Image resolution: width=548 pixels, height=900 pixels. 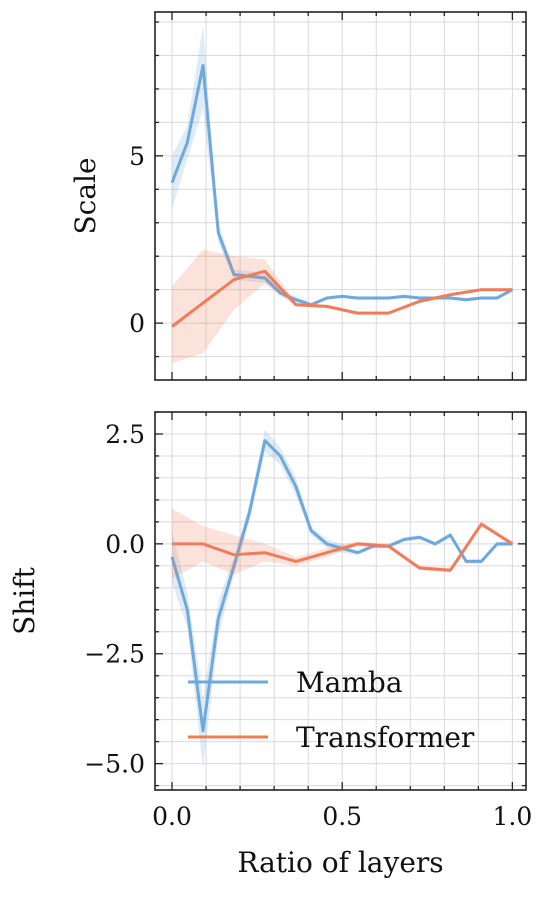 I want to click on y-tick-label: 0.0, so click(x=125, y=544).